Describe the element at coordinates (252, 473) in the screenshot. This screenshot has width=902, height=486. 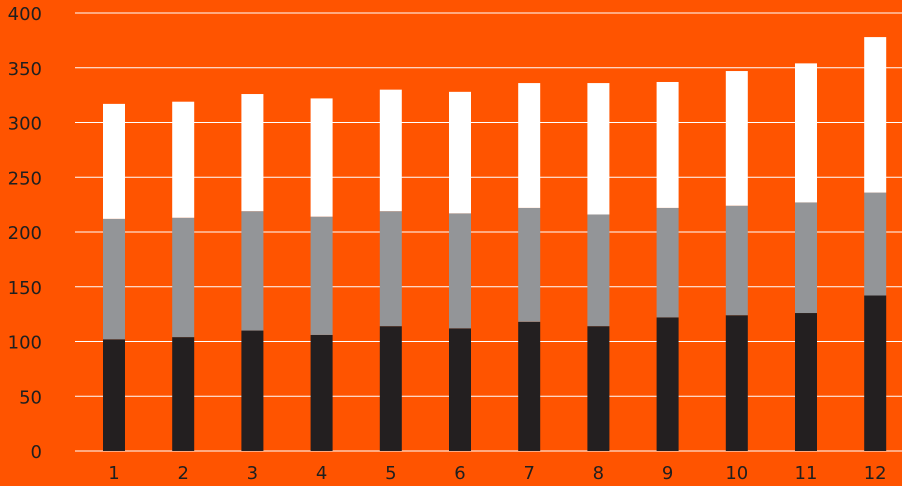
I see `x-tick-label-3: 3` at that location.